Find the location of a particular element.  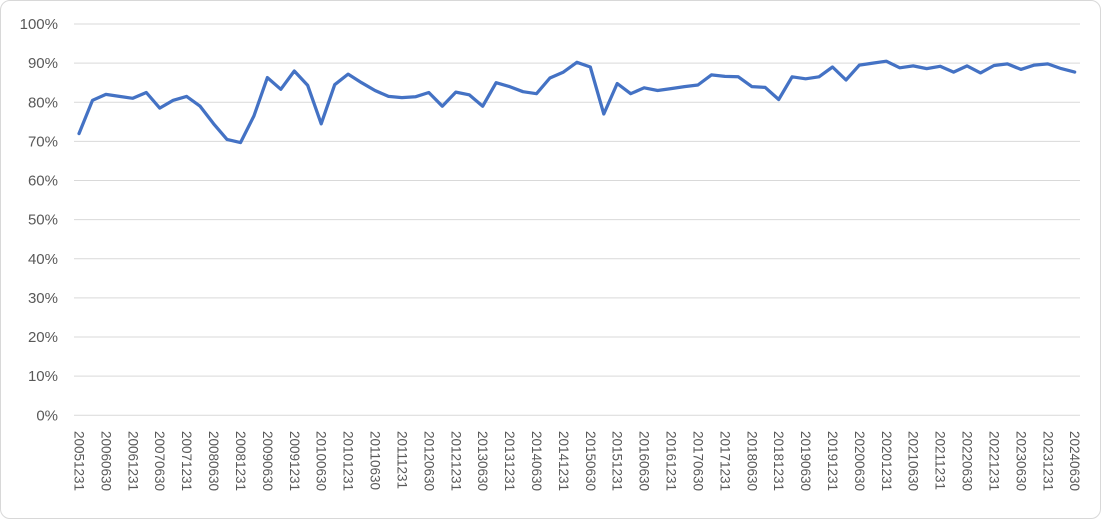

x-tick-label: 20121231 is located at coordinates (455, 461).